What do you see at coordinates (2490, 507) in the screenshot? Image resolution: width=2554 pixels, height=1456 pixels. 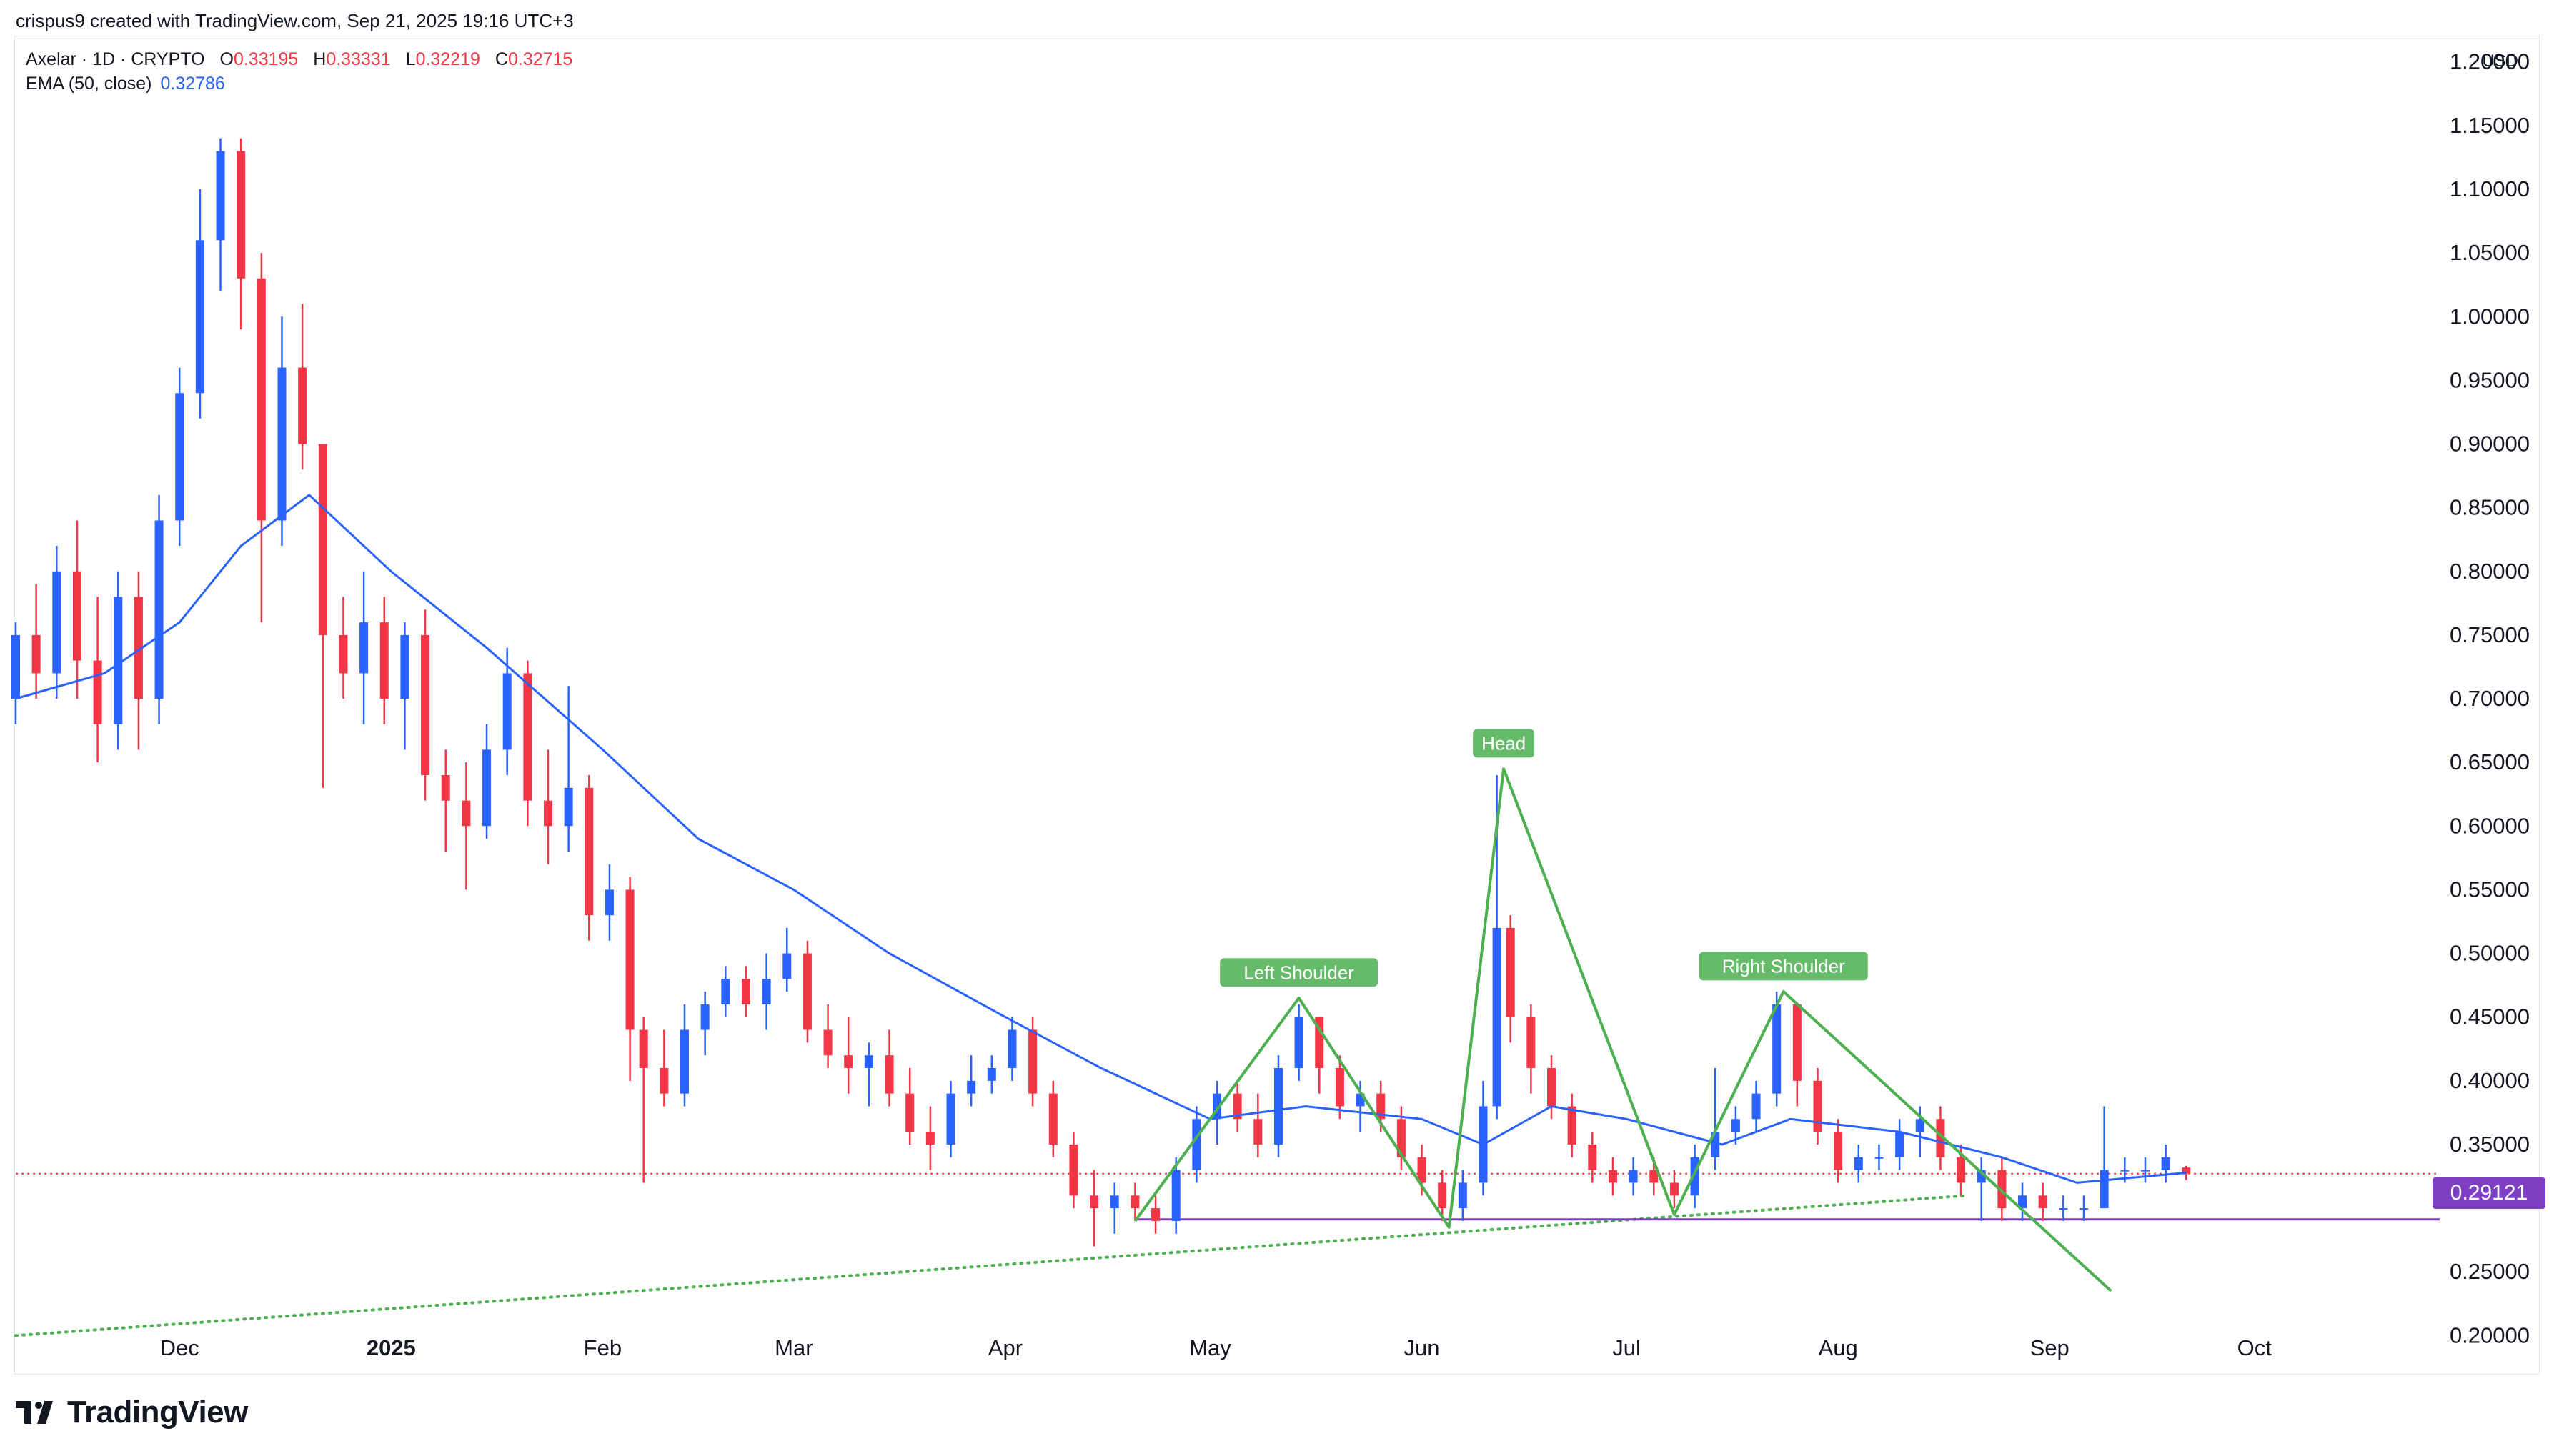 I see `y-tick-label: 0.85000` at bounding box center [2490, 507].